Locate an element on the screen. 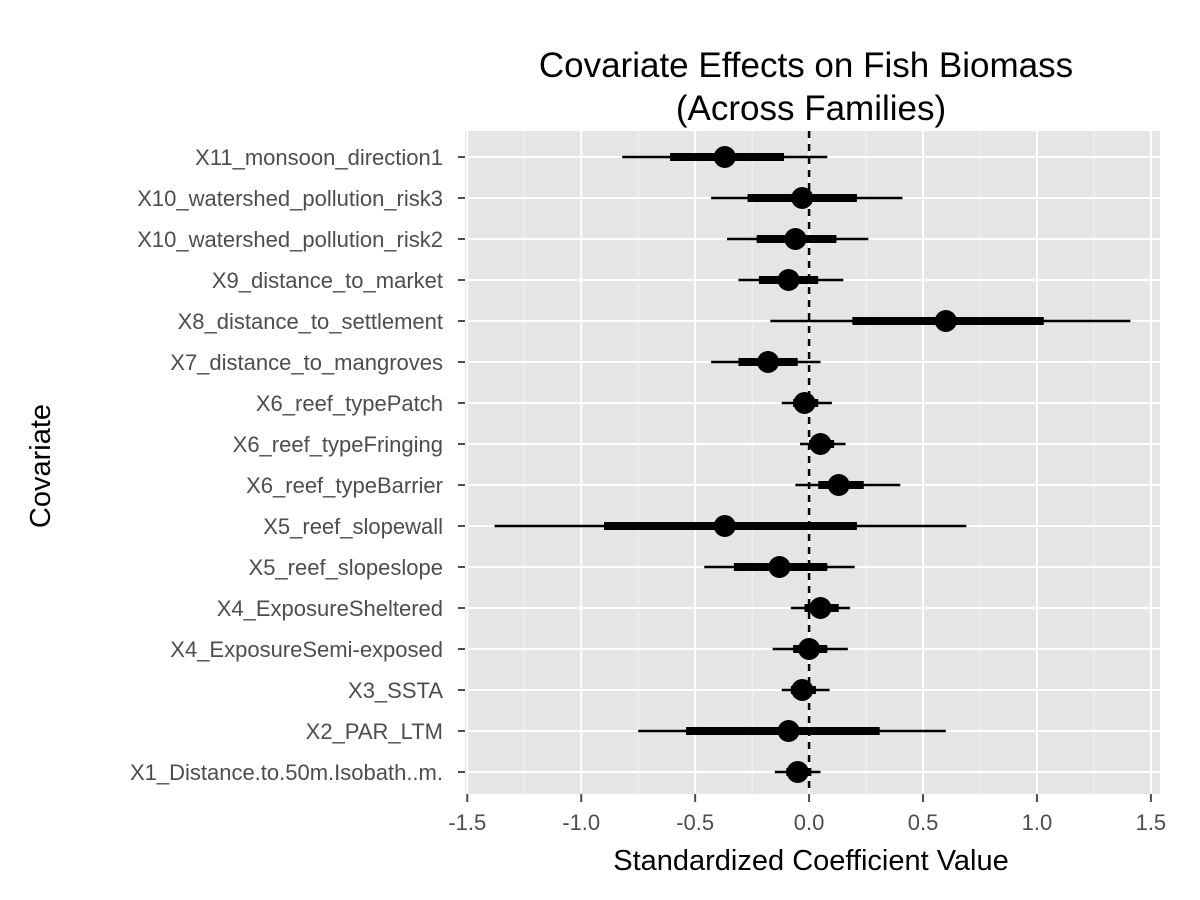  chart-title-line-2: (Across Families) is located at coordinates (811, 108).